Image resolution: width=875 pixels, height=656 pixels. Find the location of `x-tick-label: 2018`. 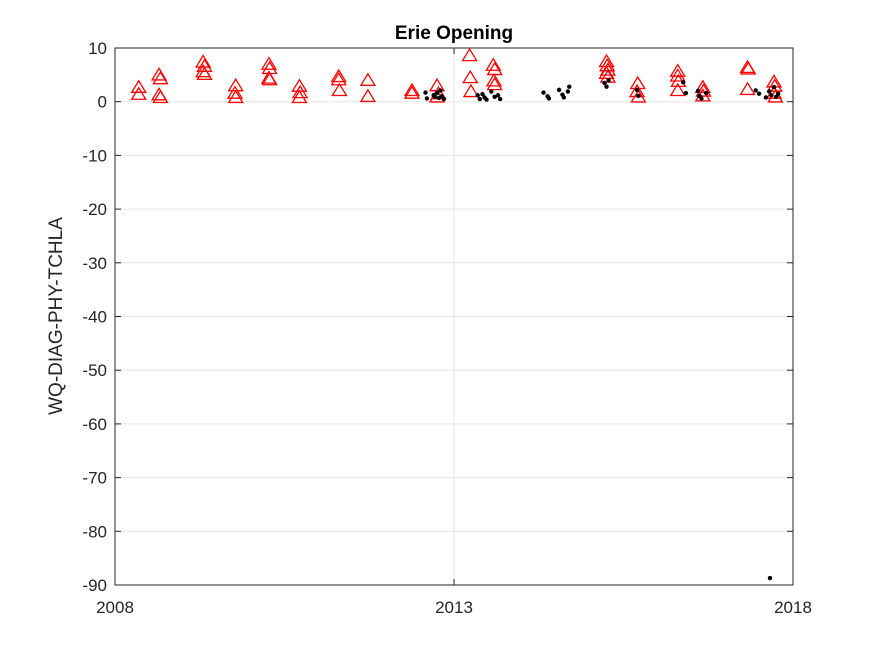

x-tick-label: 2018 is located at coordinates (793, 607).